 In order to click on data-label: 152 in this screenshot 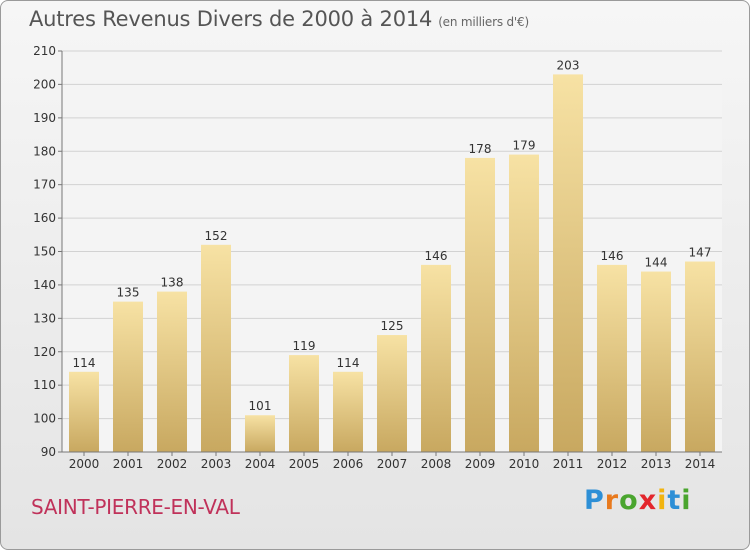, I will do `click(216, 236)`.